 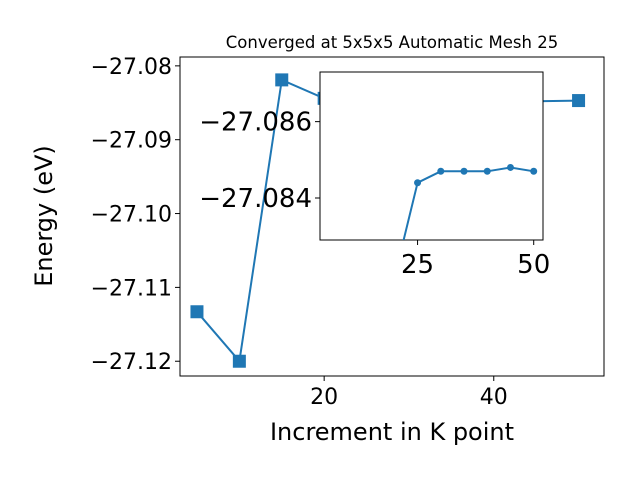 I want to click on main-y-ticks: −27.08 −27.09 −27.10 −27.11 −27.12, so click(x=135, y=215).